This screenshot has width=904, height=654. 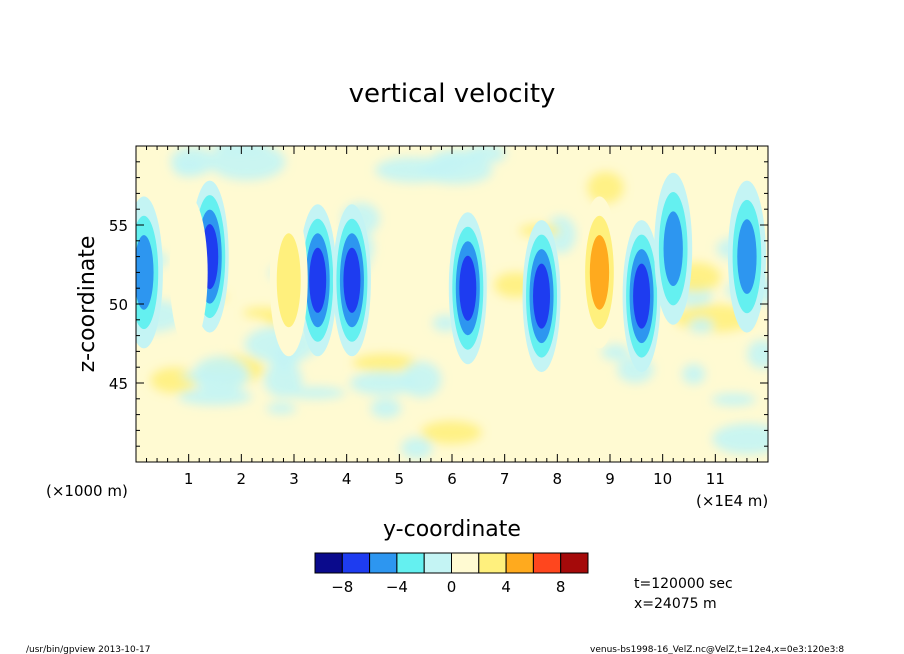 I want to click on x-tick-label: 11, so click(x=715, y=479).